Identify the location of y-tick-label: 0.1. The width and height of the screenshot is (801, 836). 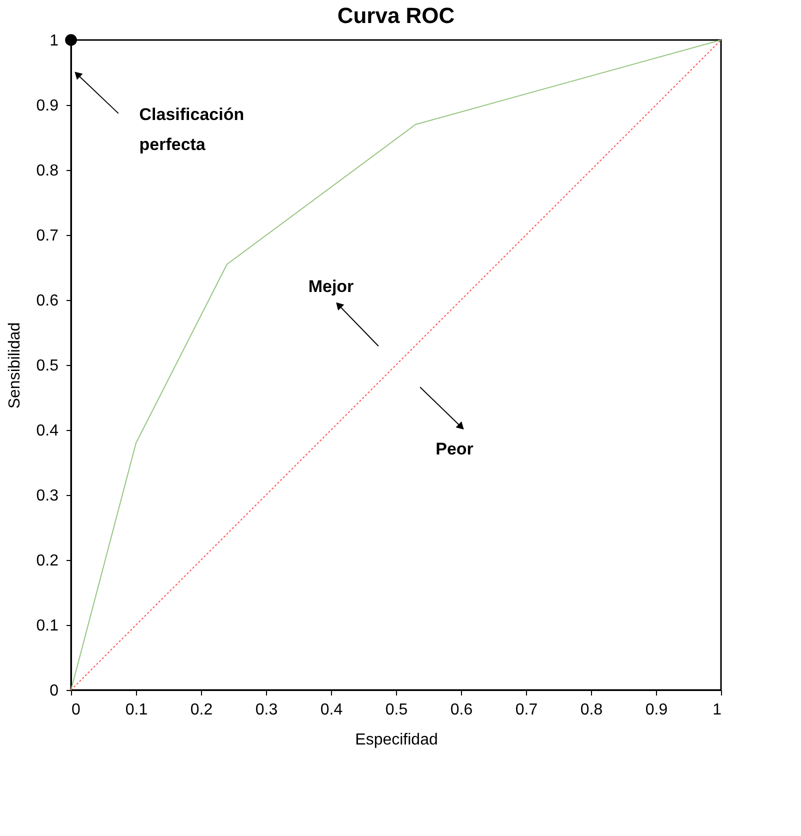
(47, 626).